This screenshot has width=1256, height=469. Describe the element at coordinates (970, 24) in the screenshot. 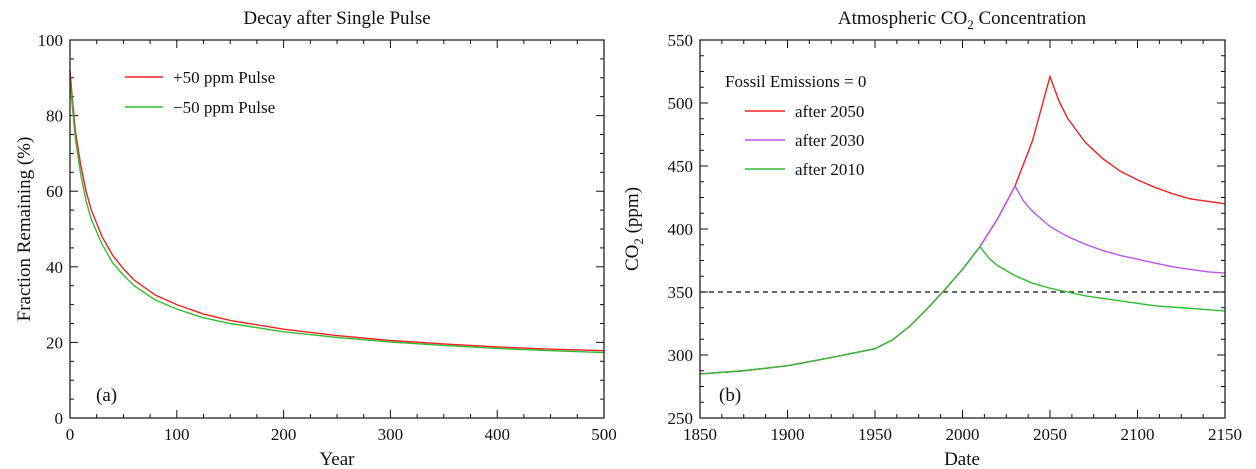

I see `chart-title-b-subscript: 2` at that location.